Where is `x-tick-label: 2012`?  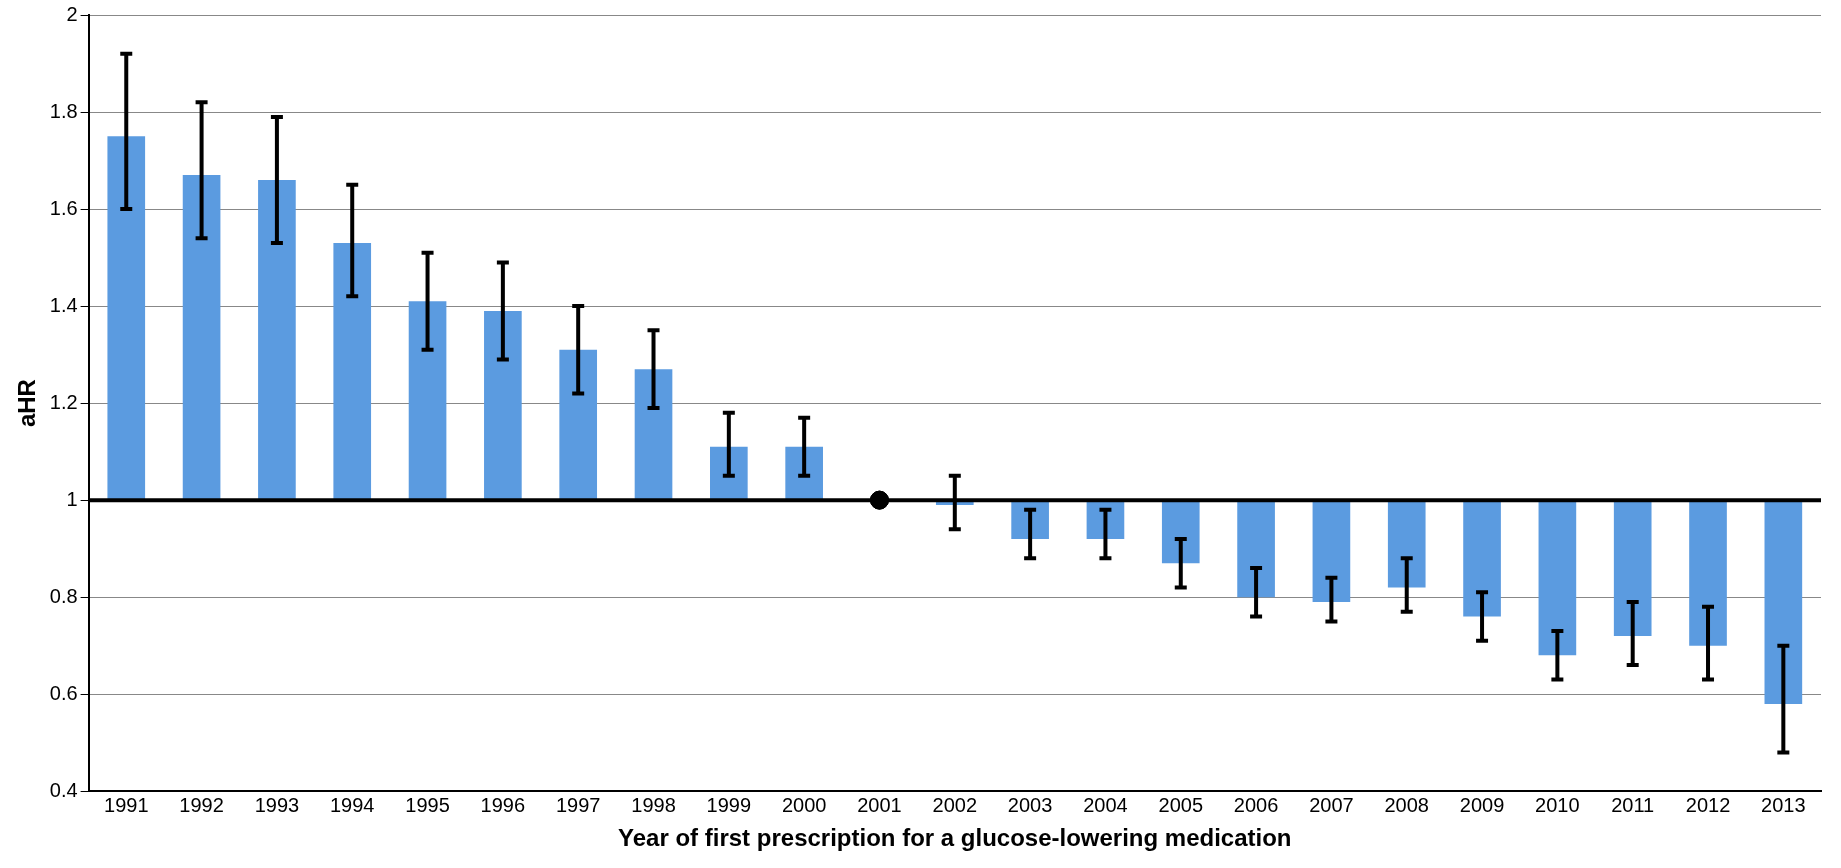
x-tick-label: 2012 is located at coordinates (1708, 804).